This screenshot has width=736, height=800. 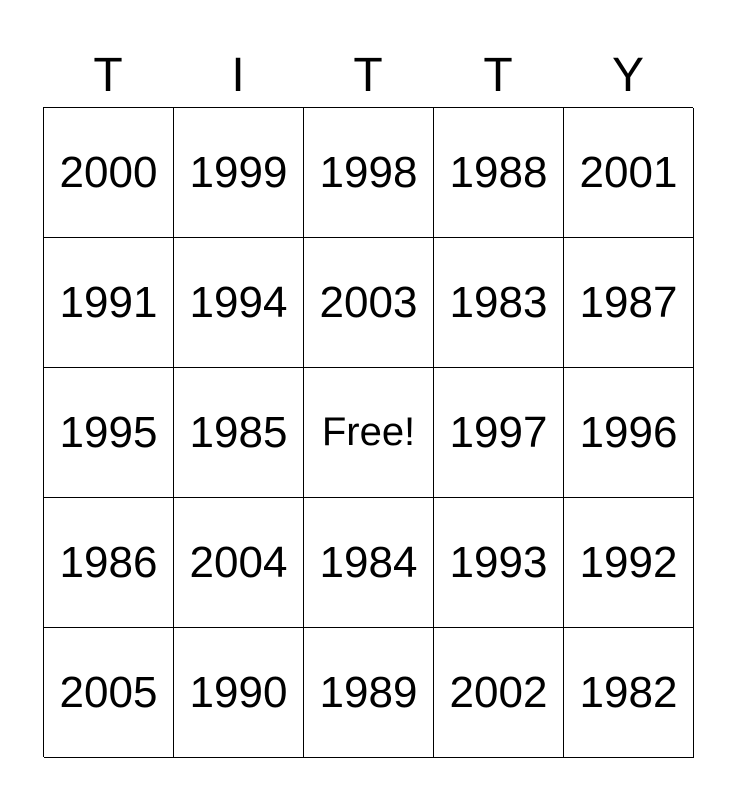 What do you see at coordinates (239, 433) in the screenshot?
I see `bingo-cell: 1985` at bounding box center [239, 433].